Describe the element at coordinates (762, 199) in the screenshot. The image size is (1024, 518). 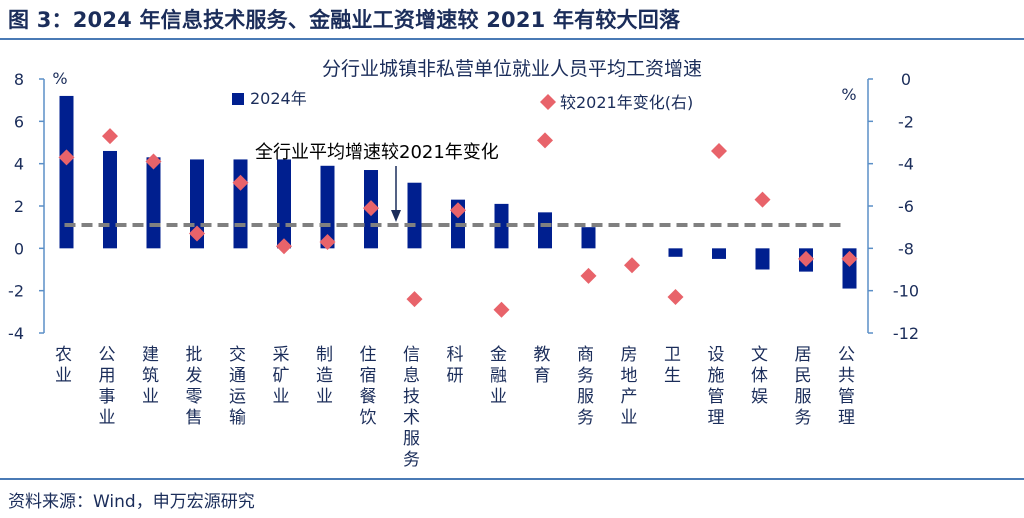
I see `diamond-文体娱` at that location.